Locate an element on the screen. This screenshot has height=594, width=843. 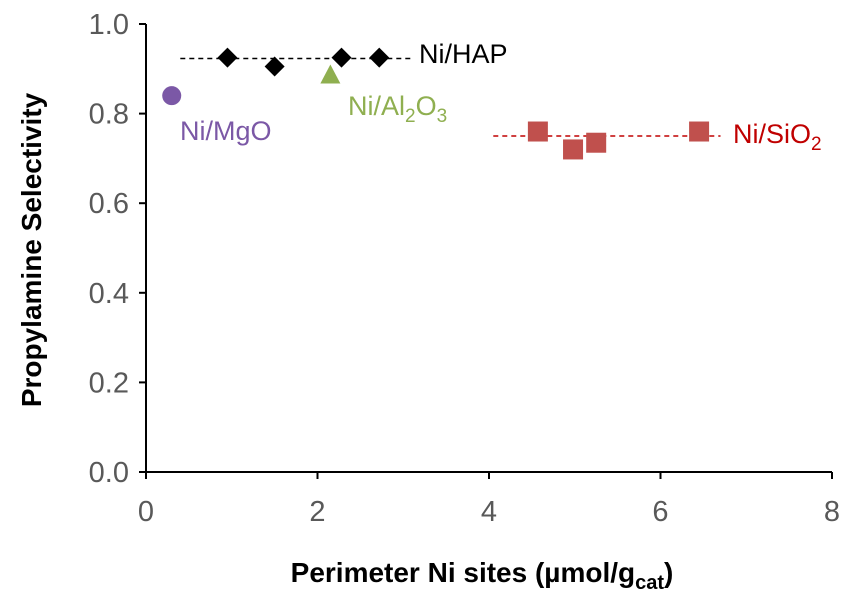
y-tick-label: 0.6 is located at coordinates (109, 204).